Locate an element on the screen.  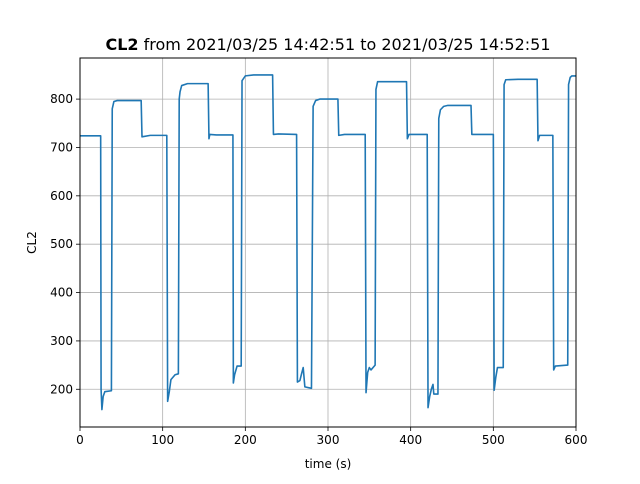
x-tick-label: 600 is located at coordinates (576, 440).